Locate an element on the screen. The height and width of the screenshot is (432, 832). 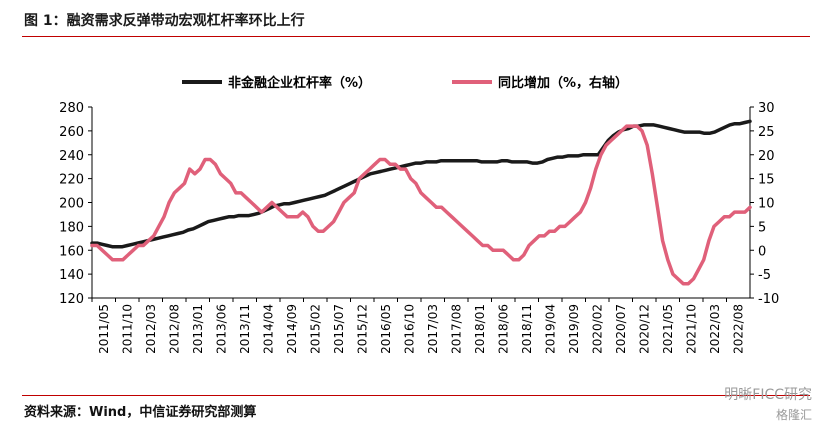
watermark-brand: 明晰FICC研究 is located at coordinates (768, 395).